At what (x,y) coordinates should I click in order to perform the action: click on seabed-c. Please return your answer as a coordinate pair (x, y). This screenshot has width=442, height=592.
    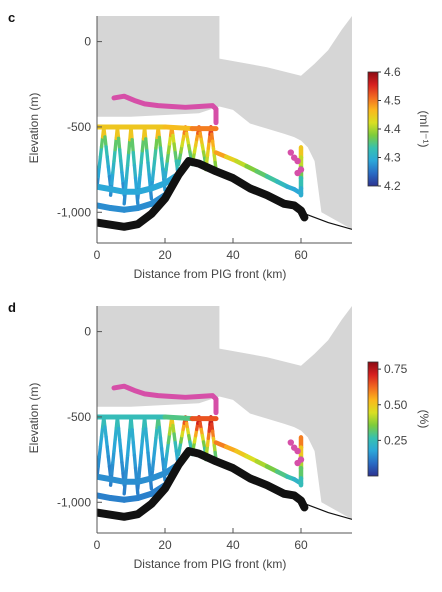
    Looking at the image, I should click on (203, 194).